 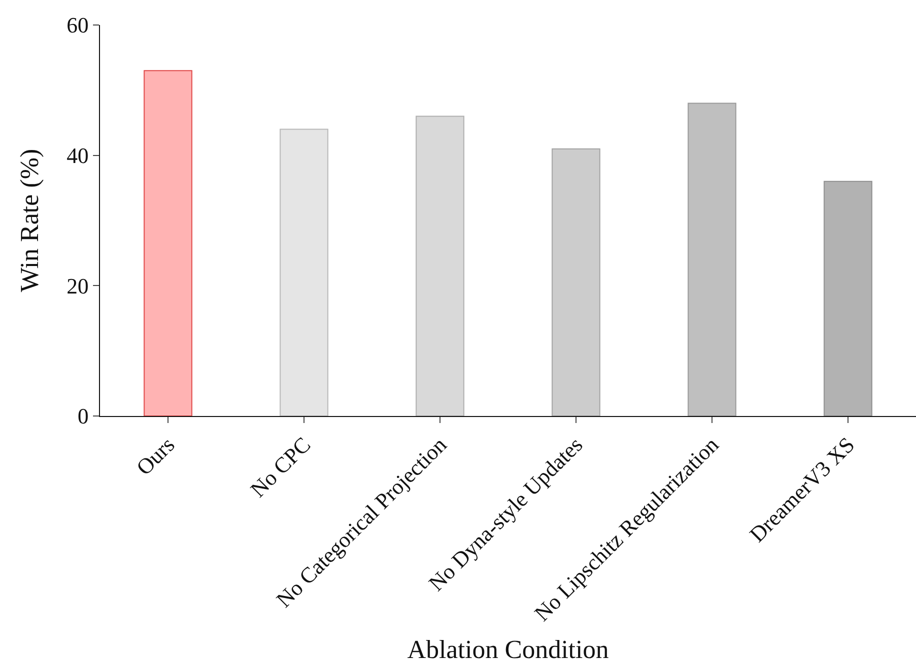 I want to click on x-tick-label: No CPC, so click(x=280, y=467).